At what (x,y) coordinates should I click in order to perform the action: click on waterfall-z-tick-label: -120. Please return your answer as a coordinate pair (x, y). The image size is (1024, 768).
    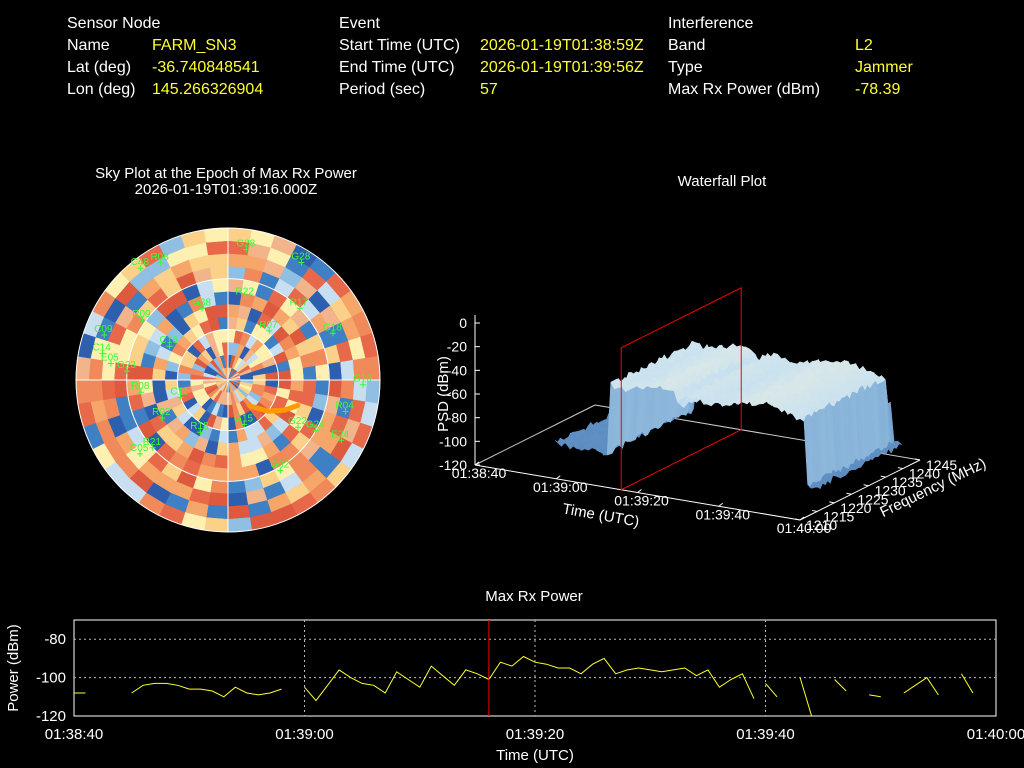
    Looking at the image, I should click on (453, 465).